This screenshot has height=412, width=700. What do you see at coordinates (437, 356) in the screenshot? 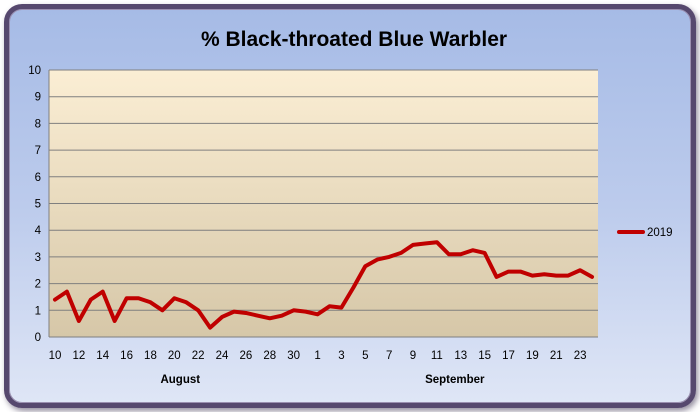
I see `x-tick-label-11: 11` at bounding box center [437, 356].